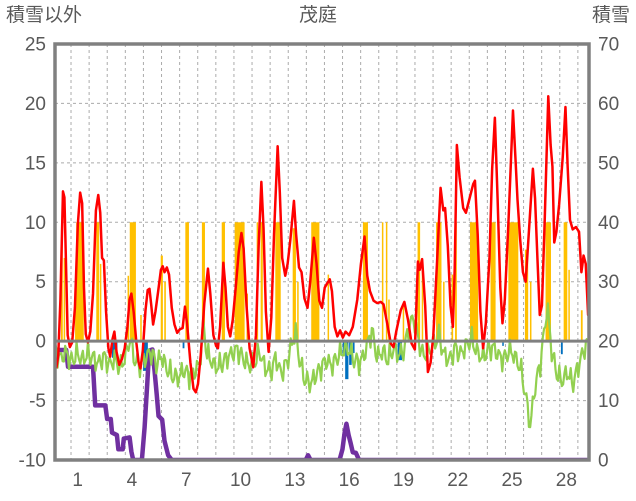 This screenshot has width=636, height=501. I want to click on x-axis-tick-label: 10, so click(240, 480).